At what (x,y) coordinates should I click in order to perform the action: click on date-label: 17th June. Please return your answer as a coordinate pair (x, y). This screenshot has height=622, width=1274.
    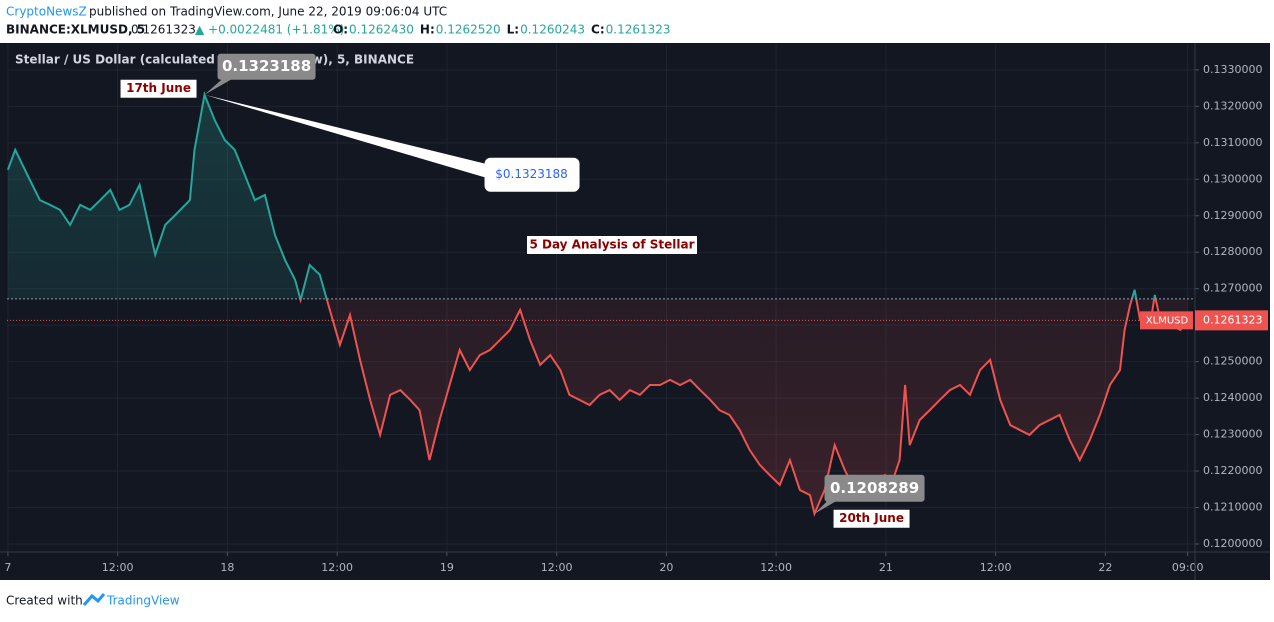
    Looking at the image, I should click on (158, 88).